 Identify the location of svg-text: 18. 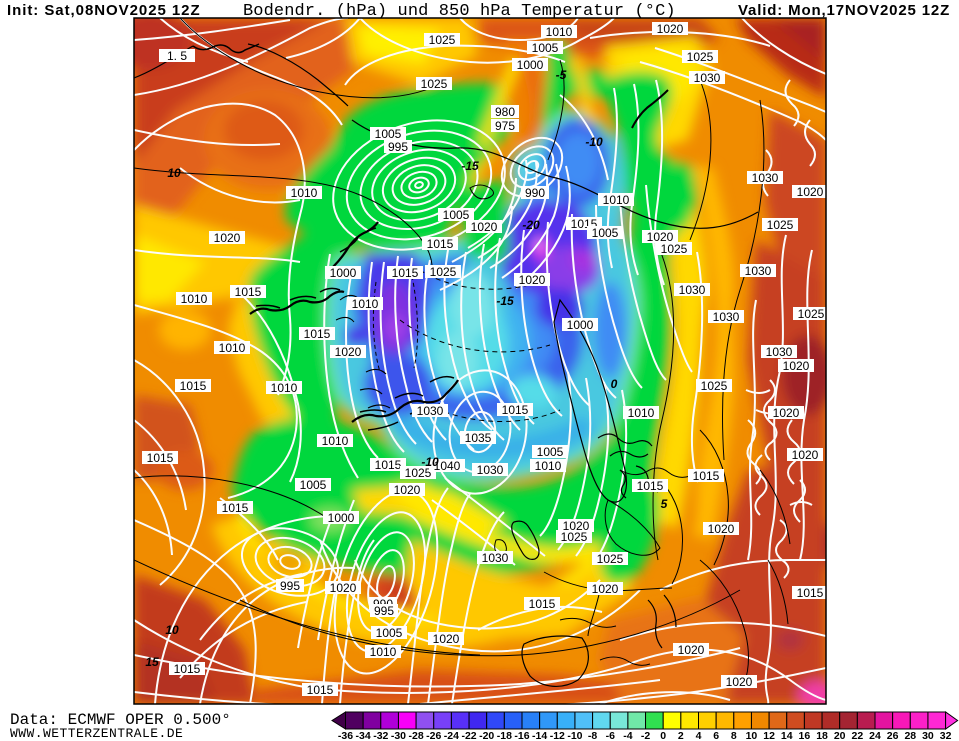
(822, 735).